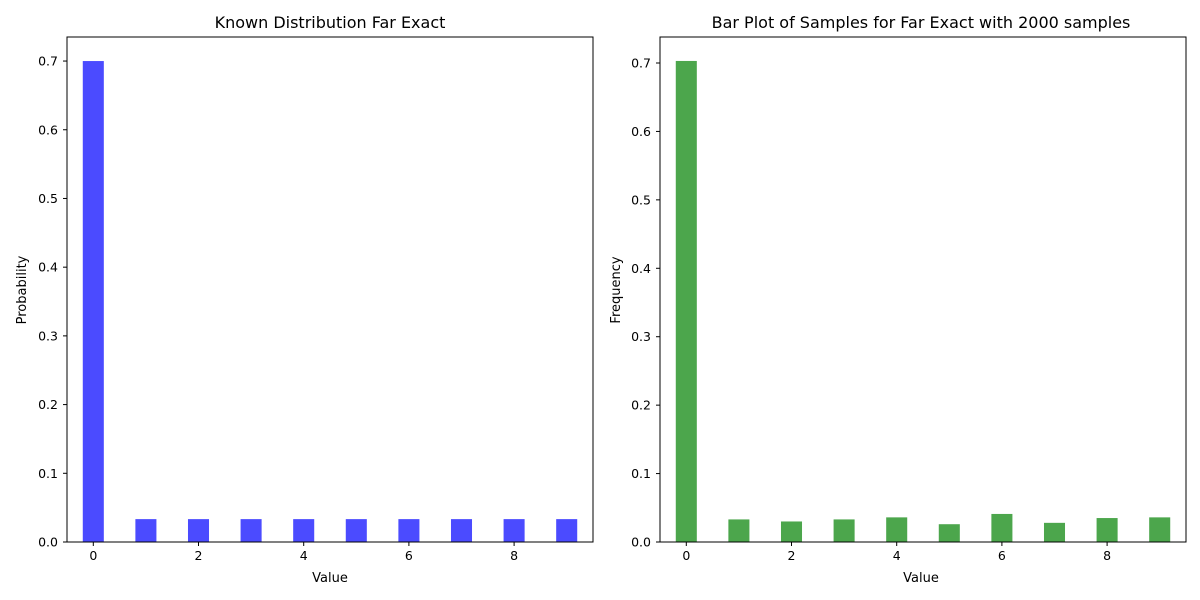  What do you see at coordinates (616, 289) in the screenshot?
I see `y-axis-label: Frequency` at bounding box center [616, 289].